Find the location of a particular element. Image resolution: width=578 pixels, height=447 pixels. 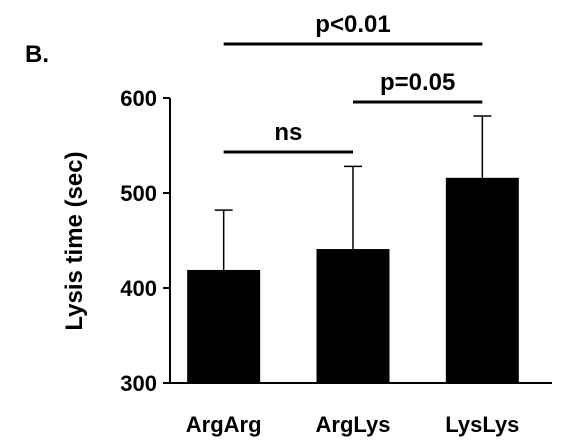

bar-arglys is located at coordinates (353, 316).